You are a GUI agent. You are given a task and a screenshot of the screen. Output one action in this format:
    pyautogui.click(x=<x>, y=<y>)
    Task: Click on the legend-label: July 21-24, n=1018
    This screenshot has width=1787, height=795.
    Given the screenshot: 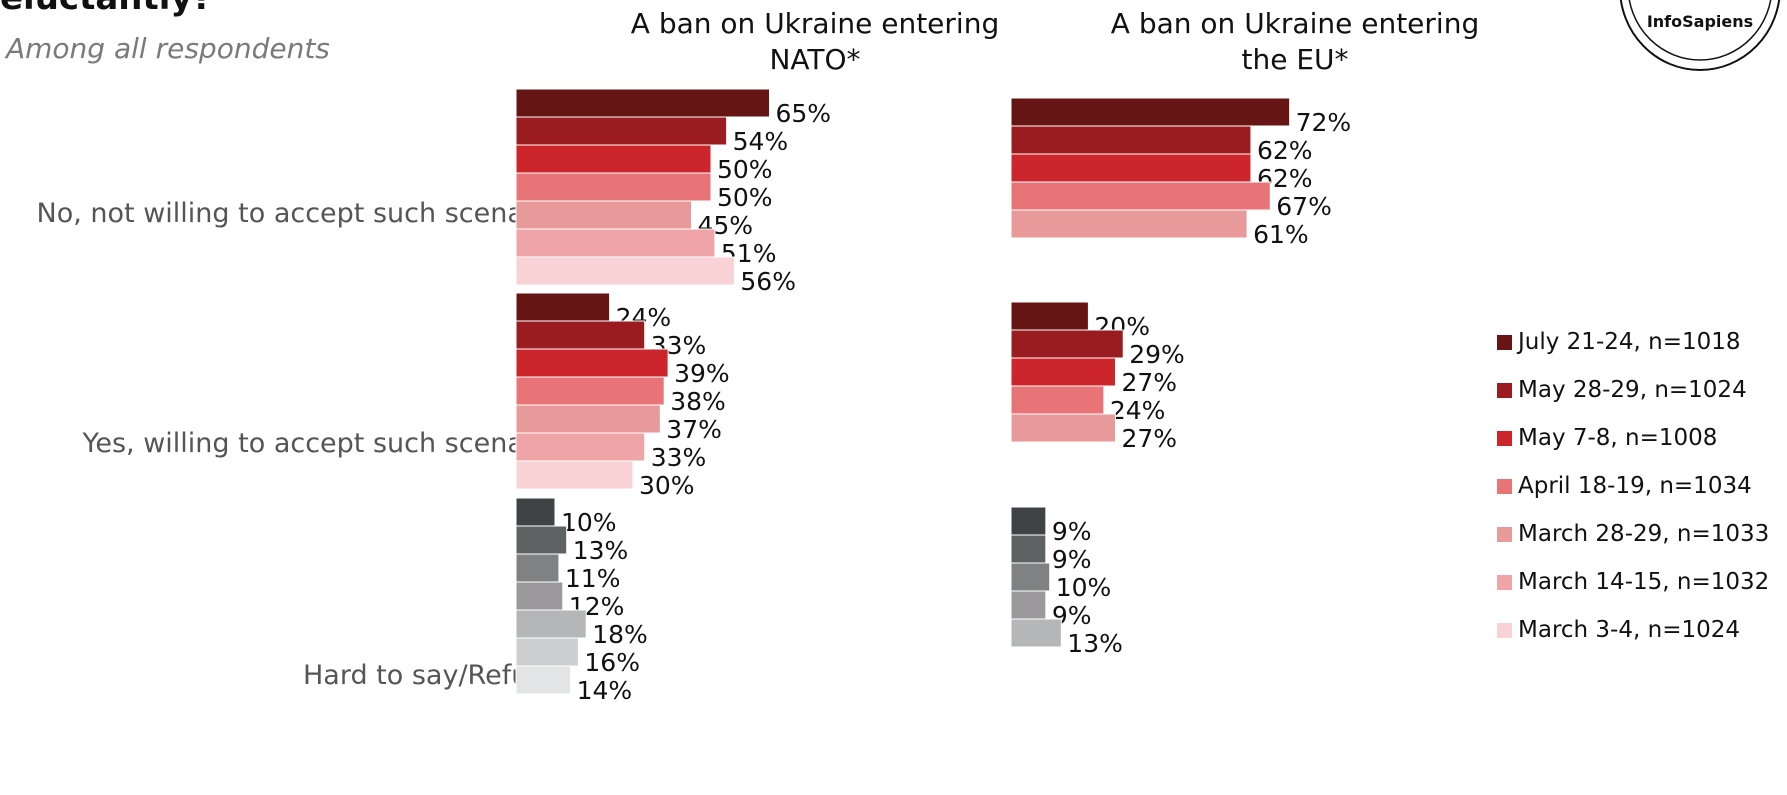 What is the action you would take?
    pyautogui.click(x=1629, y=342)
    